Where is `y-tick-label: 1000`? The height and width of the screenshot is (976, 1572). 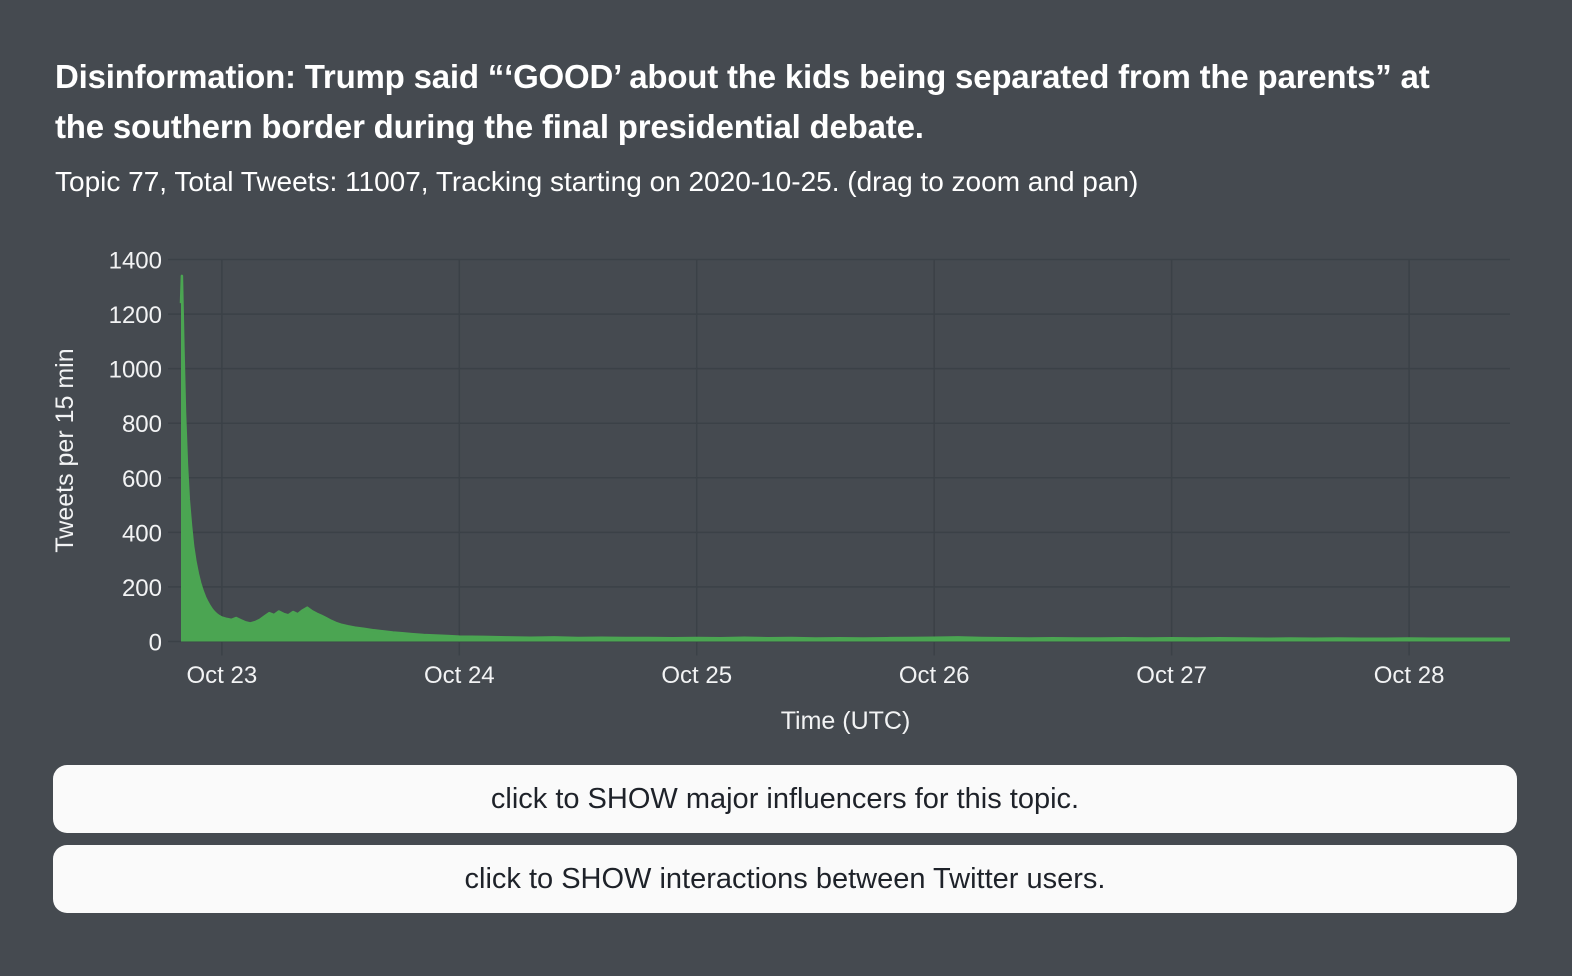 y-tick-label: 1000 is located at coordinates (135, 370).